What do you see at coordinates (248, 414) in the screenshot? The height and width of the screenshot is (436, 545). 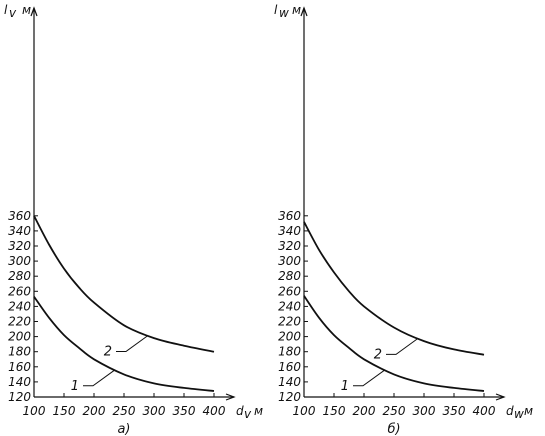 I see `x-axis-label-subscript: v` at bounding box center [248, 414].